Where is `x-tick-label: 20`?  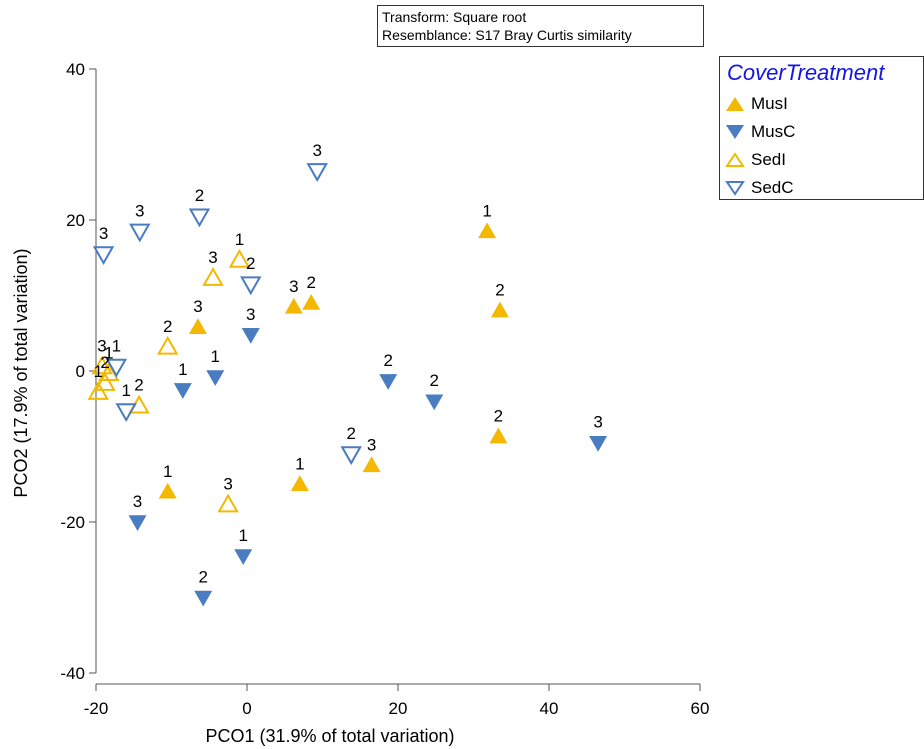 x-tick-label: 20 is located at coordinates (398, 708).